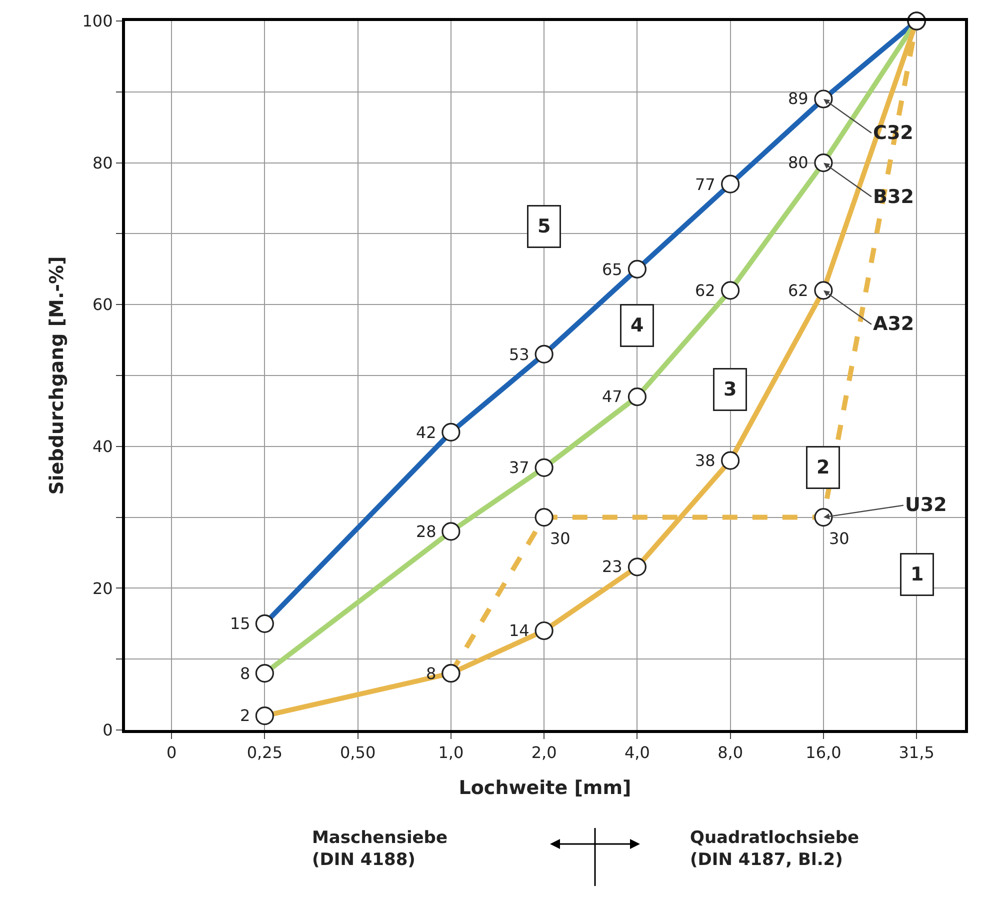  What do you see at coordinates (240, 623) in the screenshot?
I see `data-label: 15` at bounding box center [240, 623].